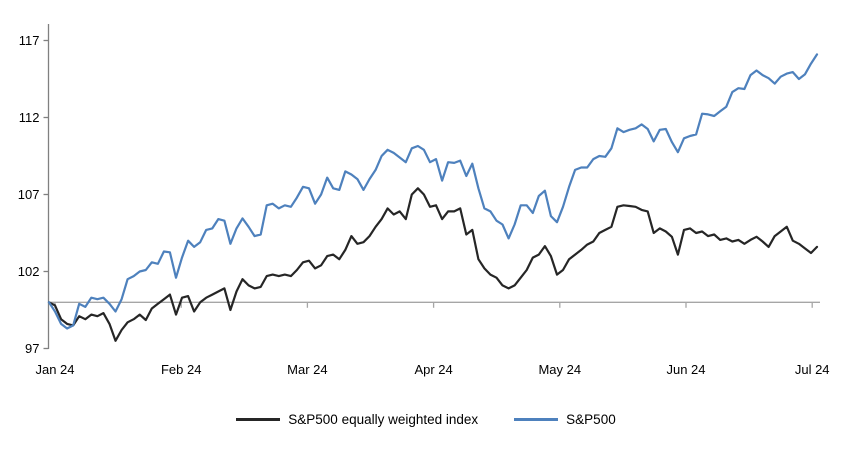  Describe the element at coordinates (29, 194) in the screenshot. I see `y-axis-tick-label: 107` at that location.